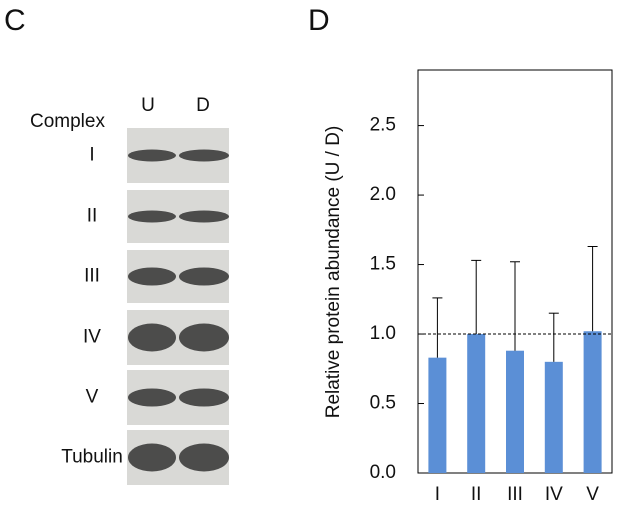 This screenshot has height=510, width=624. I want to click on y-axis-label: Relative protein abundance (U / D), so click(333, 272).